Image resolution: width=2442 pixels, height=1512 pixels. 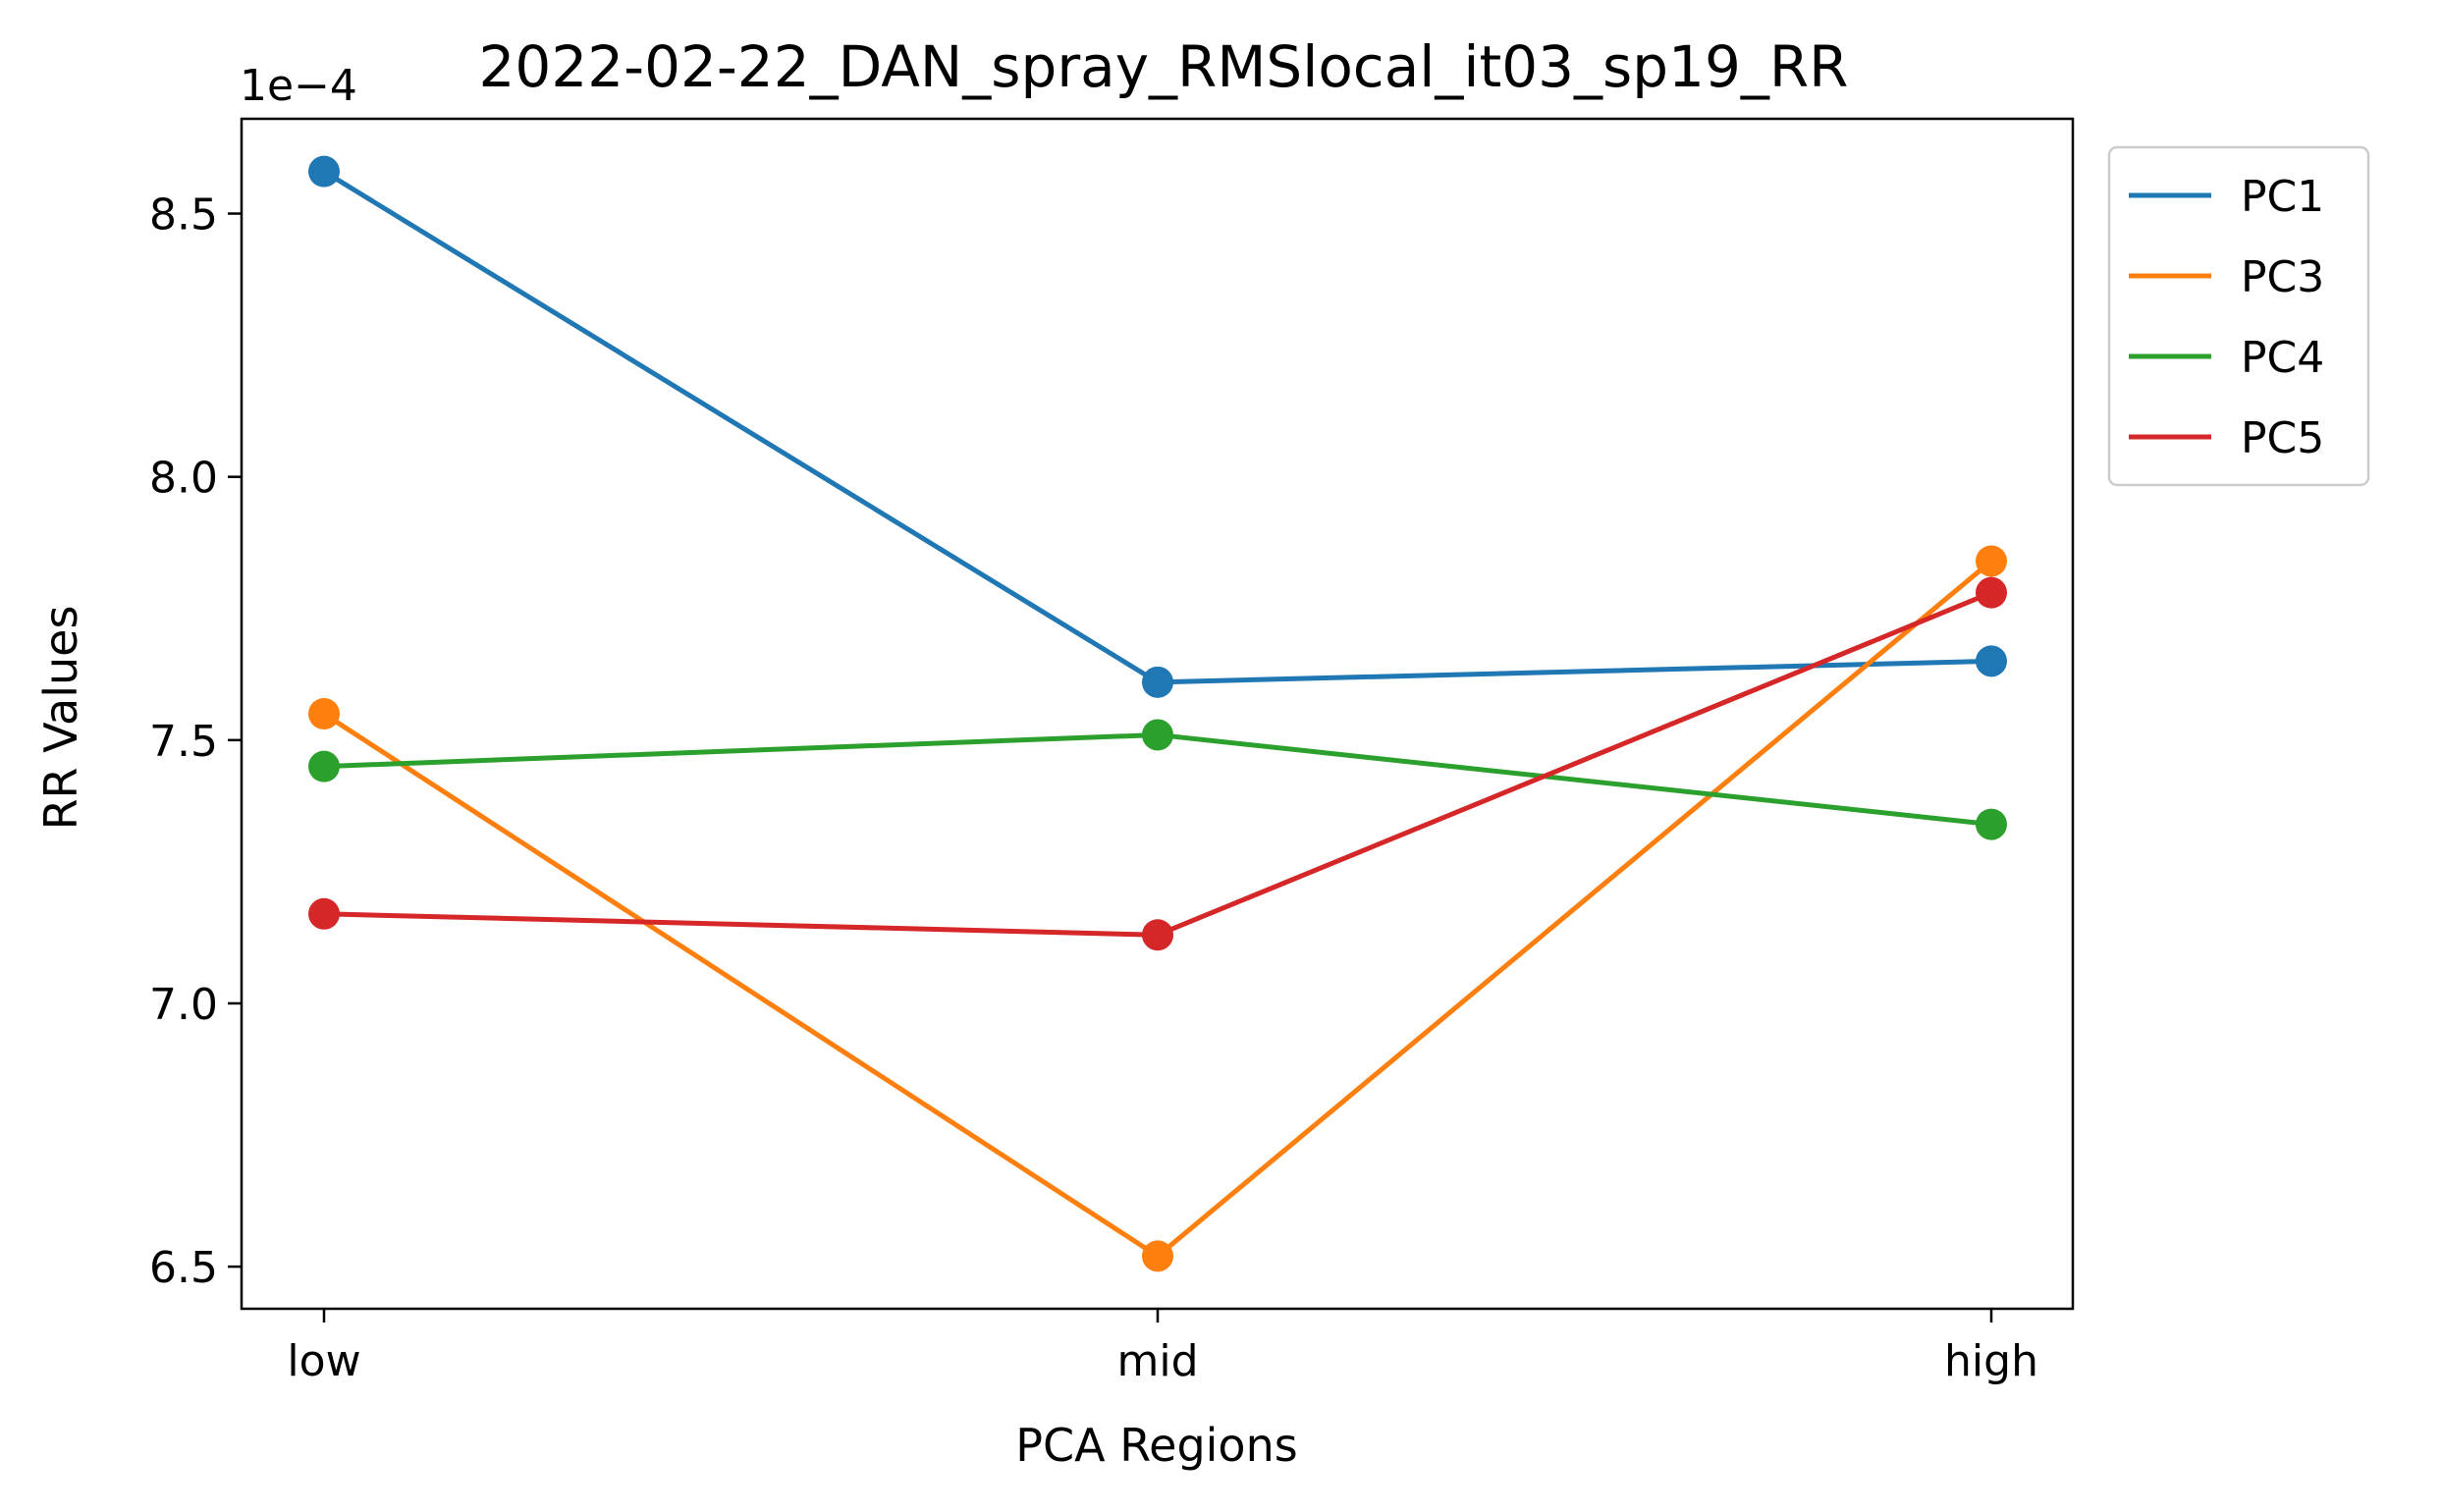 I want to click on data-point-pc5-low, so click(x=324, y=914).